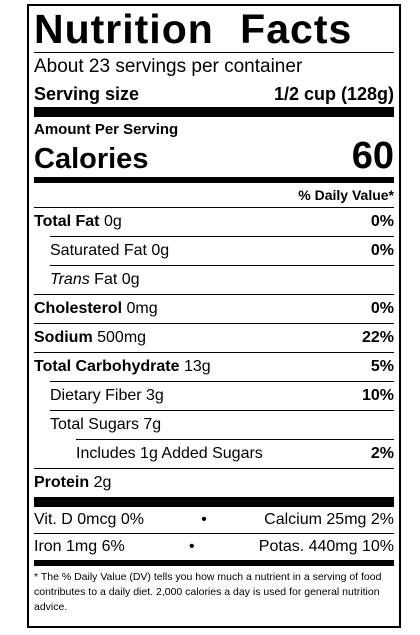 The image size is (420, 635). What do you see at coordinates (62, 482) in the screenshot?
I see `nutrient-name: Protein` at bounding box center [62, 482].